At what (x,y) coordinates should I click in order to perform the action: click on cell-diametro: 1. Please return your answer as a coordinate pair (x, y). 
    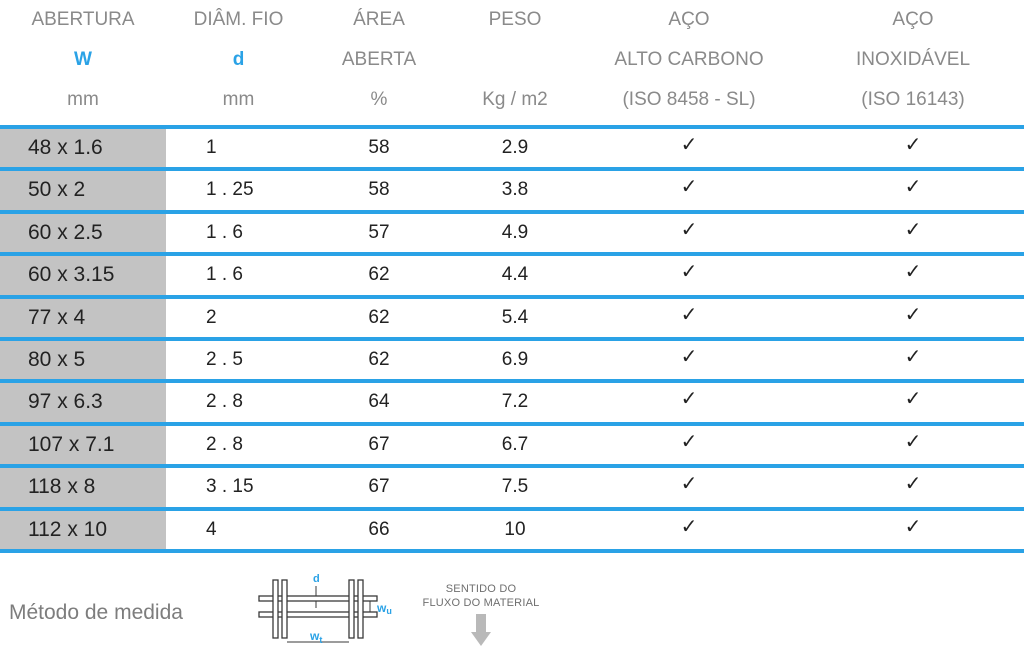
    Looking at the image, I should click on (211, 147).